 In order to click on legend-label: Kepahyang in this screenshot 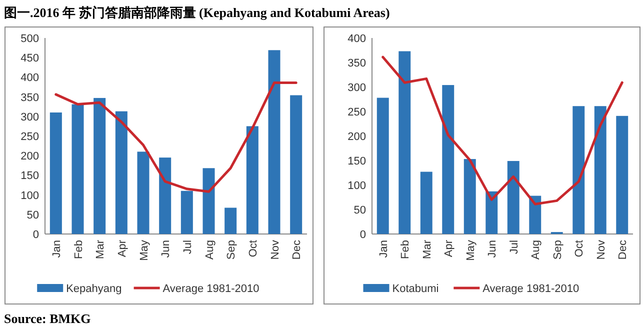, I will do `click(94, 289)`.